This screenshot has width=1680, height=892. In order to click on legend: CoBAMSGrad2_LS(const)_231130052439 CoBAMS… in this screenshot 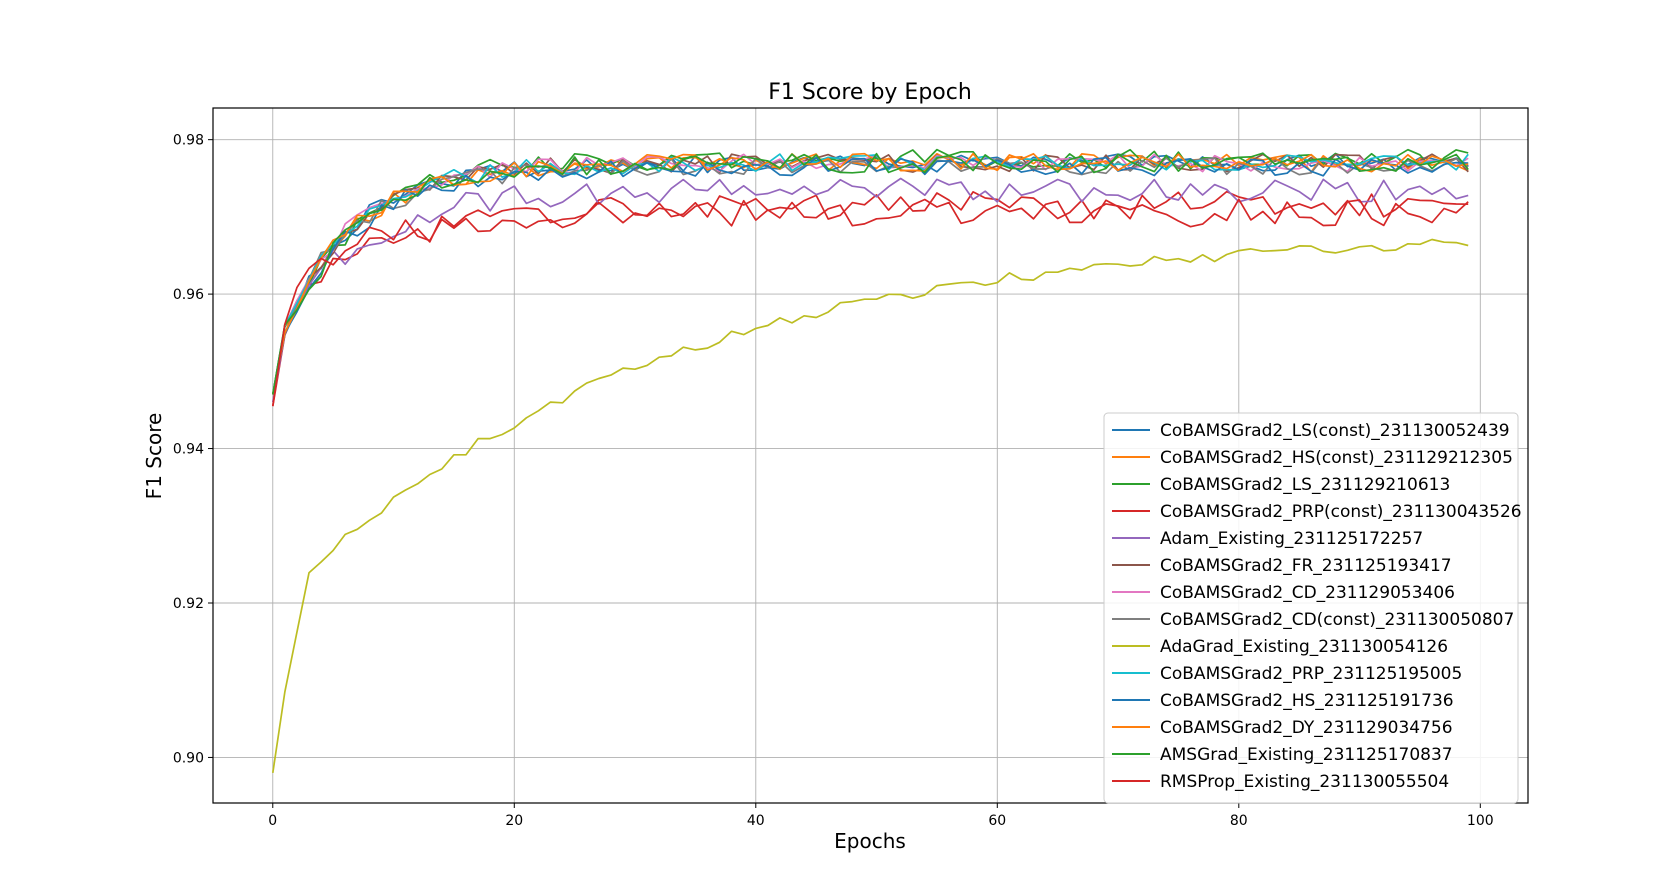, I will do `click(1312, 608)`.